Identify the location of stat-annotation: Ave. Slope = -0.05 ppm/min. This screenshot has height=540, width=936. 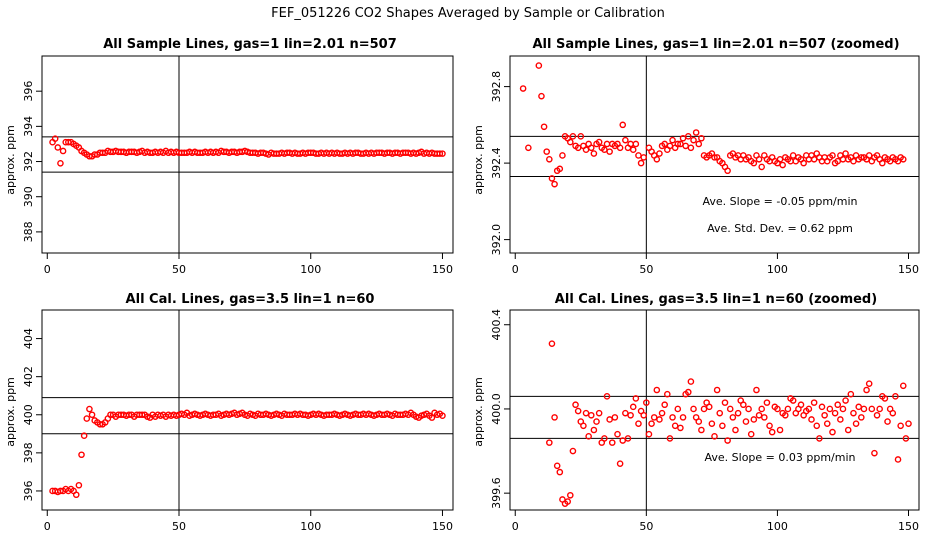
(780, 201).